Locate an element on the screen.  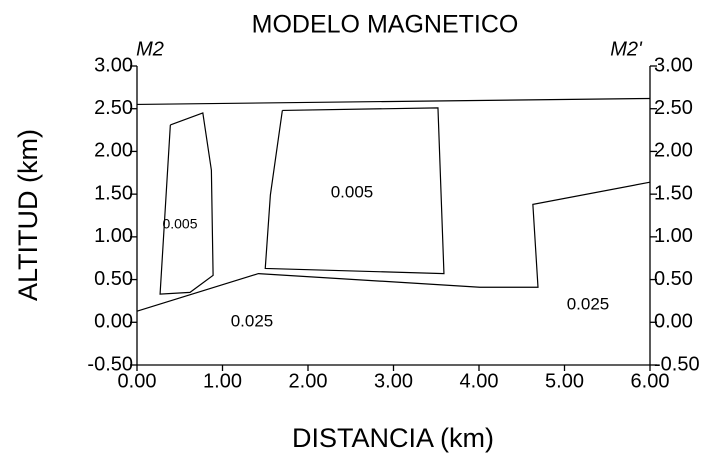
y-tick-label: 1.00 is located at coordinates (113, 236).